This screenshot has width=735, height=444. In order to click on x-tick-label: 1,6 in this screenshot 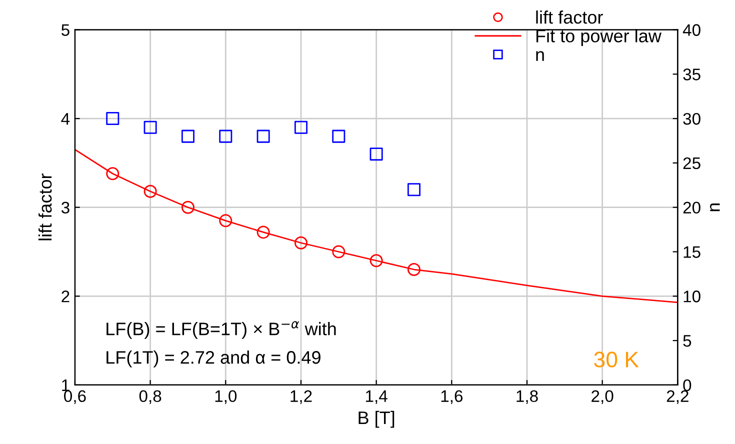, I will do `click(452, 397)`.